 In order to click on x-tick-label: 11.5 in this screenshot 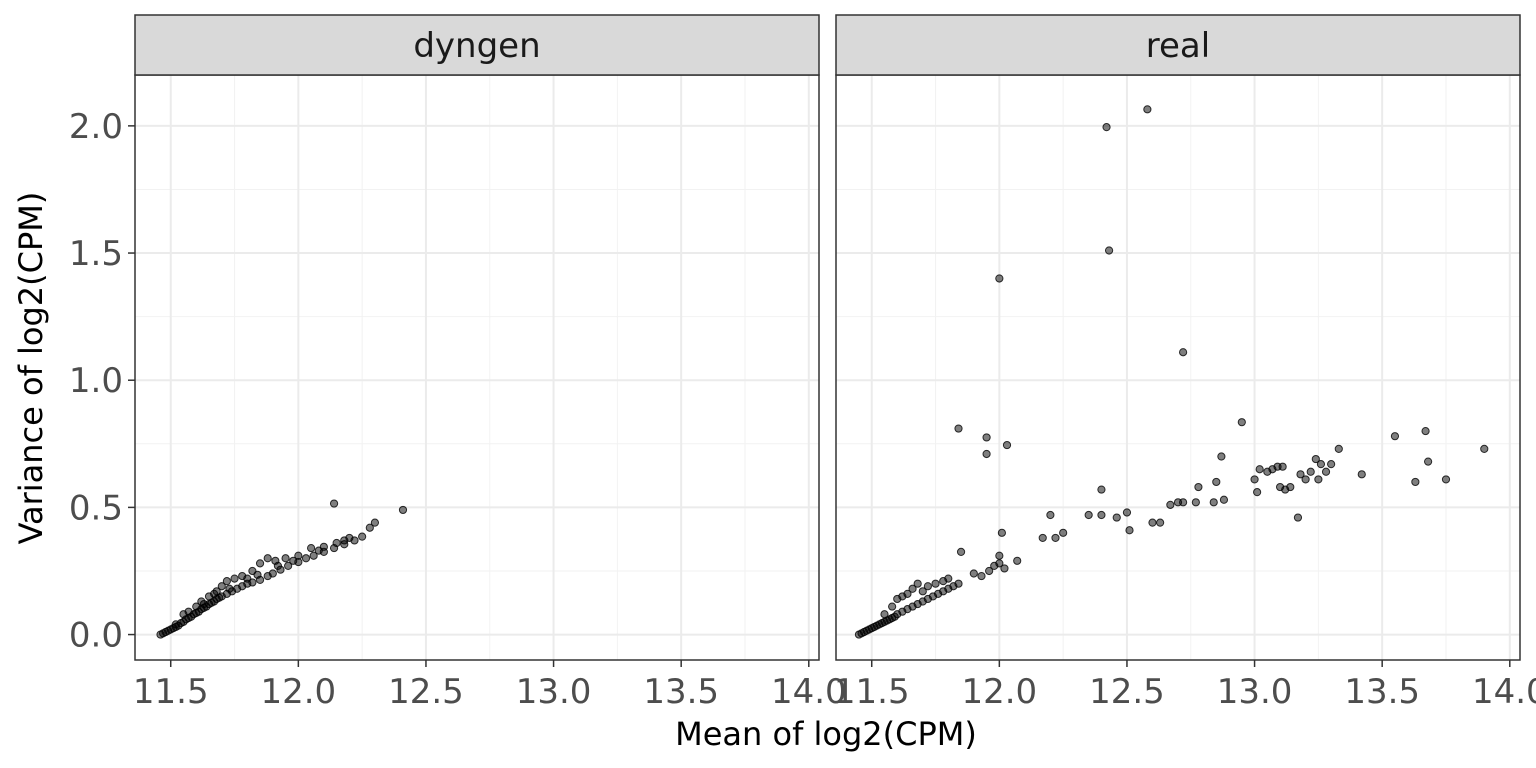, I will do `click(171, 692)`.